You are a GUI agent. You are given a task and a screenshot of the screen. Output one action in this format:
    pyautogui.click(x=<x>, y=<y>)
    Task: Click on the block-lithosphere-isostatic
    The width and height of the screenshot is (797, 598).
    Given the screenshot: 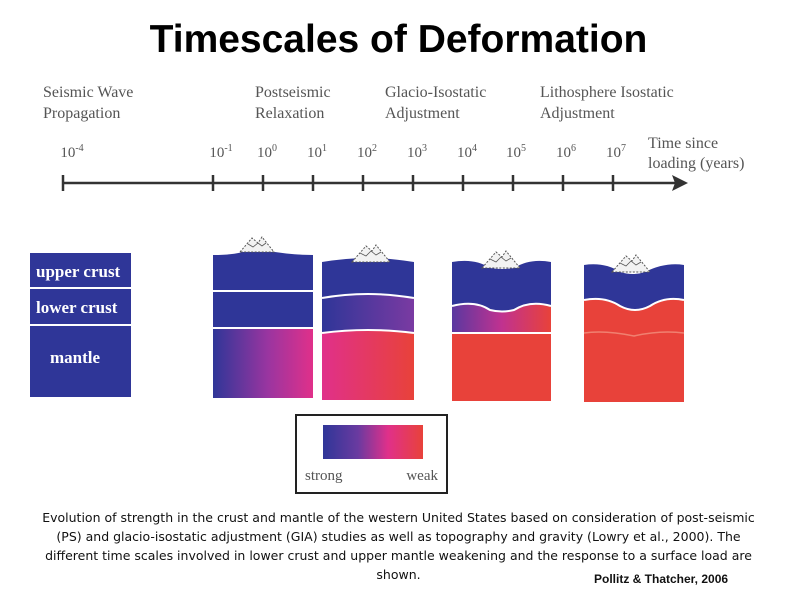 What is the action you would take?
    pyautogui.click(x=634, y=328)
    